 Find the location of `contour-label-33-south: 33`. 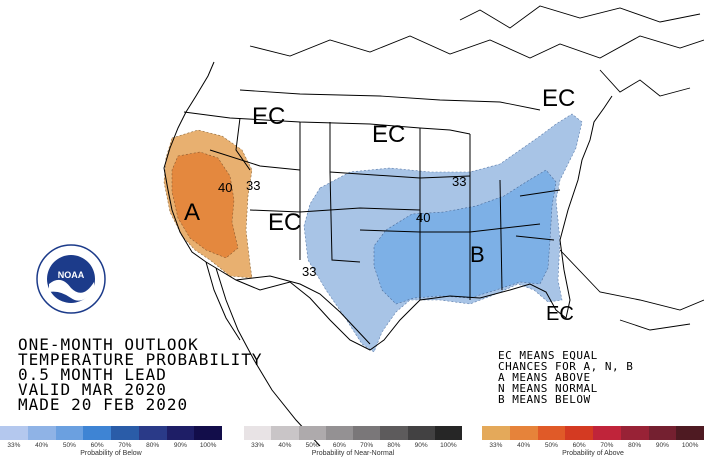

contour-label-33-south: 33 is located at coordinates (309, 271).